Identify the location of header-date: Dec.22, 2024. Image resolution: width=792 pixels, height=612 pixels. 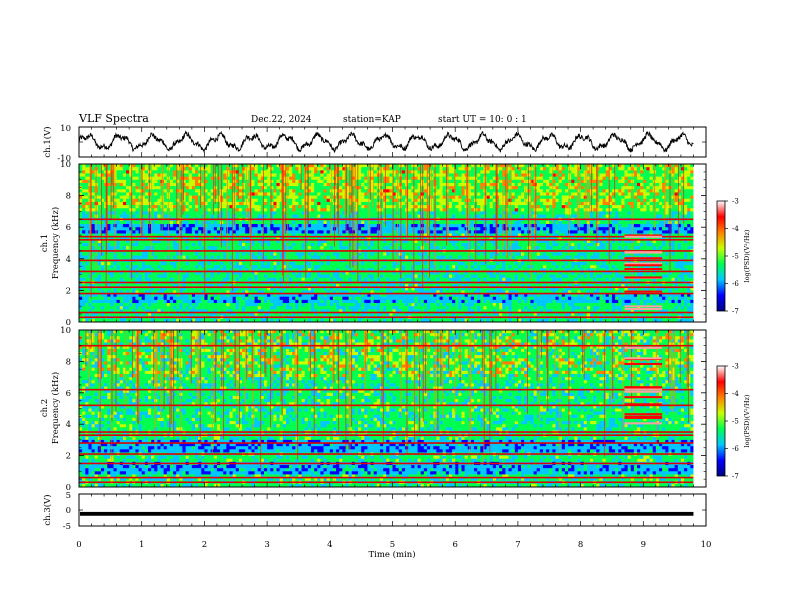
(281, 120).